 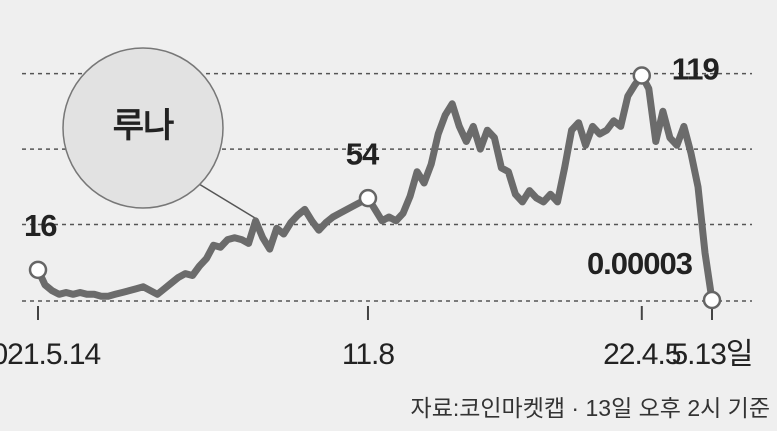 What do you see at coordinates (363, 153) in the screenshot?
I see `value-label: 54` at bounding box center [363, 153].